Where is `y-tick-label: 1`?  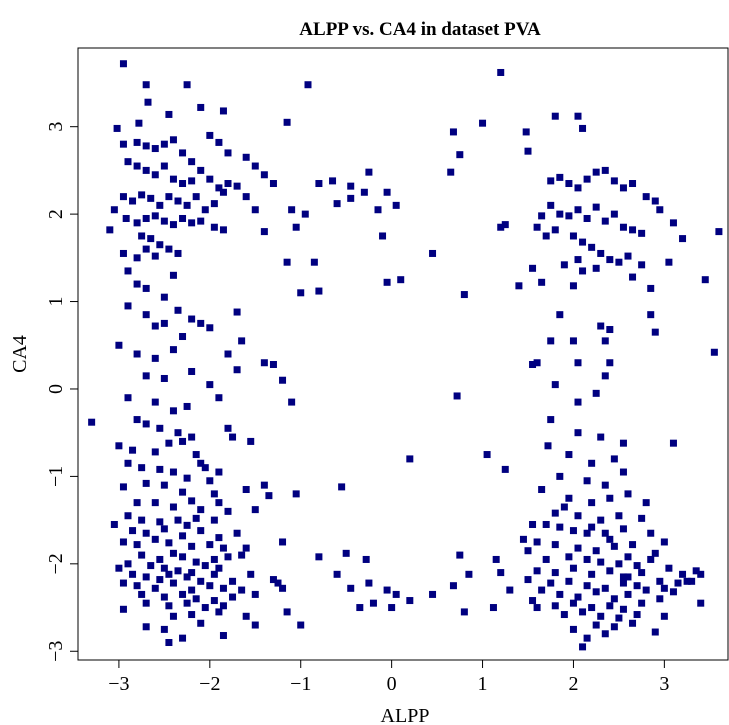 y-tick-label: 1 is located at coordinates (56, 302).